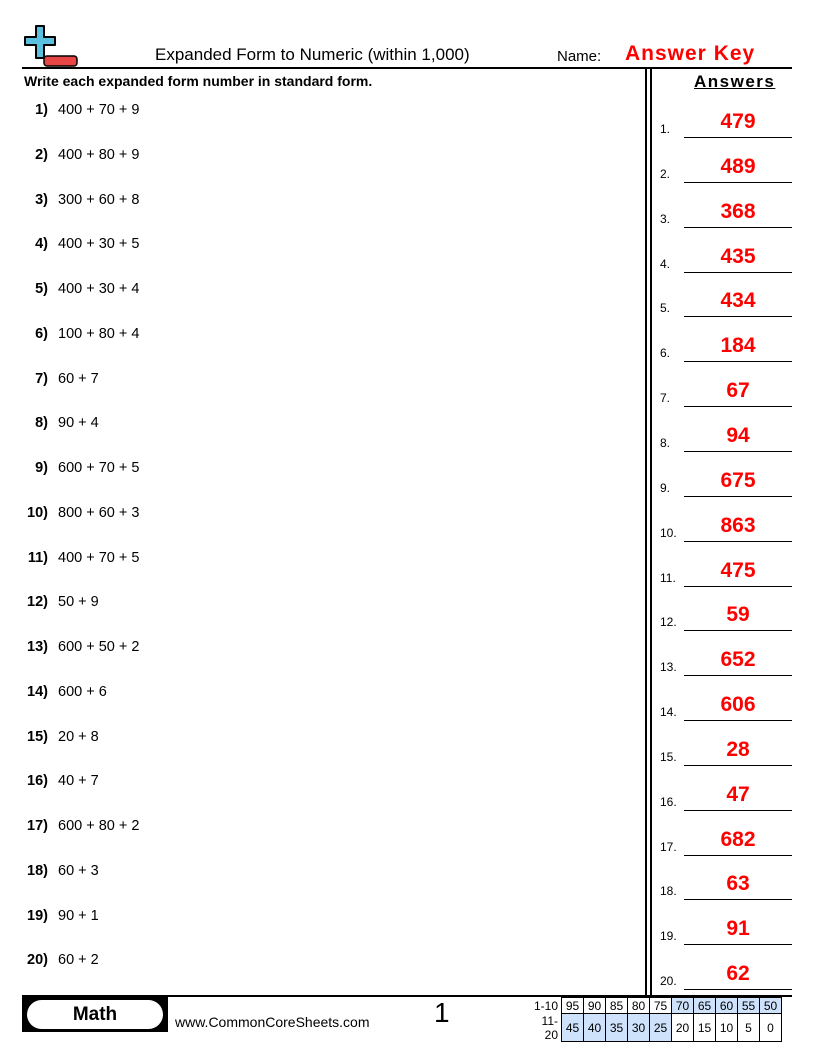 The image size is (816, 1056). I want to click on answer-value: 434, so click(738, 301).